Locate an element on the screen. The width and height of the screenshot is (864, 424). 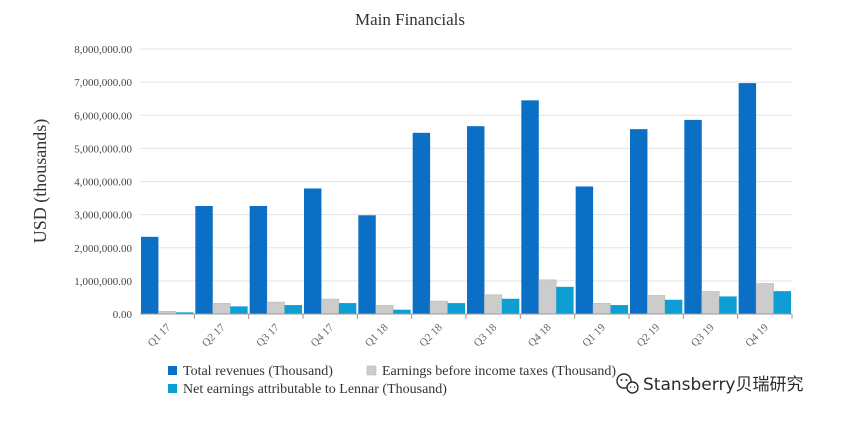
watermark: Stansberry贝瑞研究 is located at coordinates (710, 384).